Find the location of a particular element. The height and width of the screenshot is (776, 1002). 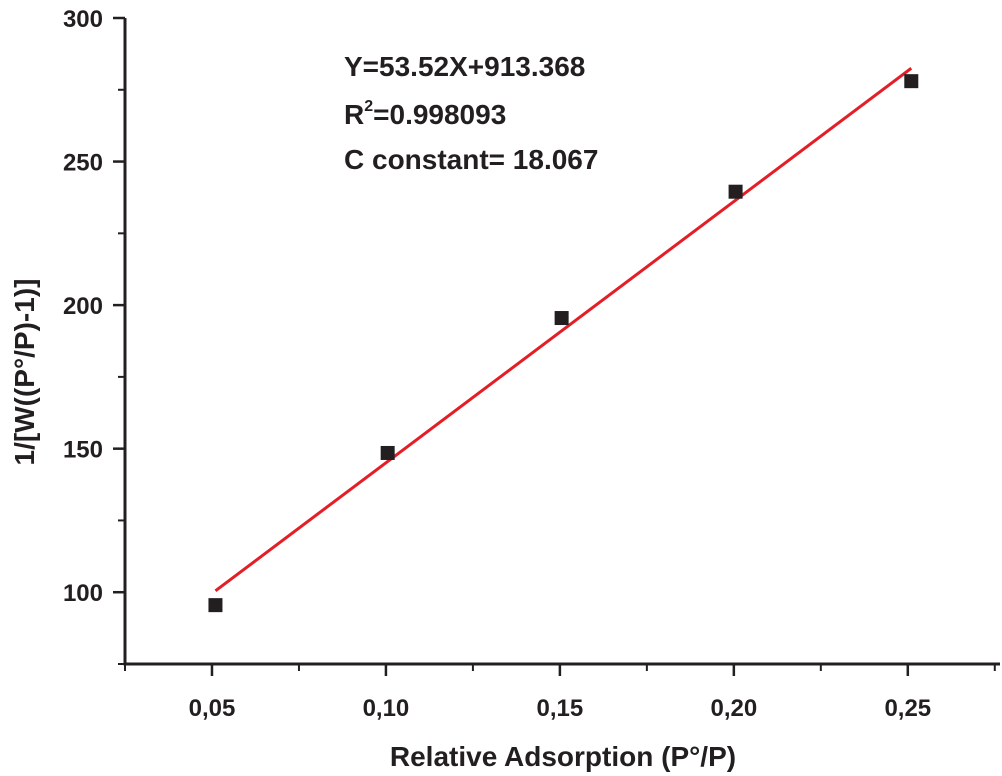

r-squared-value: =0.998093 is located at coordinates (439, 114).